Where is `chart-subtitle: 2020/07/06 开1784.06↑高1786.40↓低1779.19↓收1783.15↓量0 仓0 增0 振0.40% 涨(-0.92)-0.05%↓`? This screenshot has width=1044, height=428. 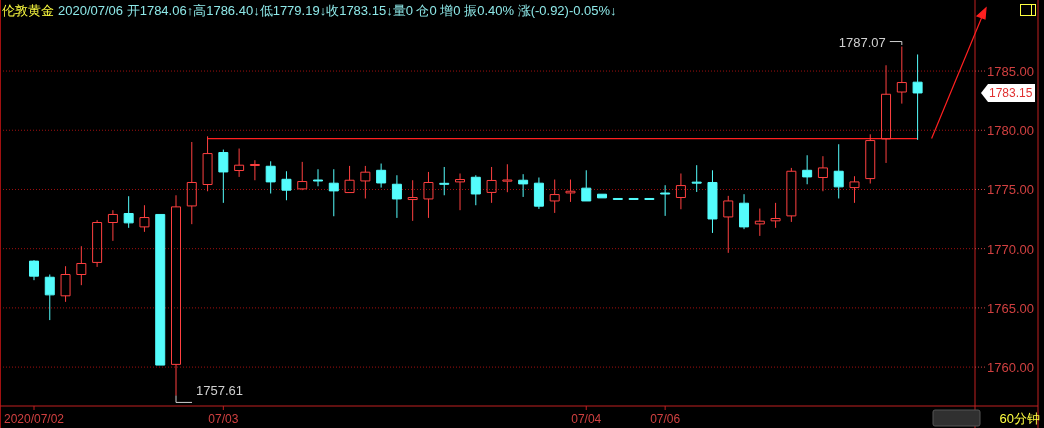
chart-subtitle: 2020/07/06 开1784.06↑高1786.40↓低1779.19↓收1783.15↓量0 仓0 增0 振0.40% 涨(-0.92)-0.05%↓ is located at coordinates (337, 10).